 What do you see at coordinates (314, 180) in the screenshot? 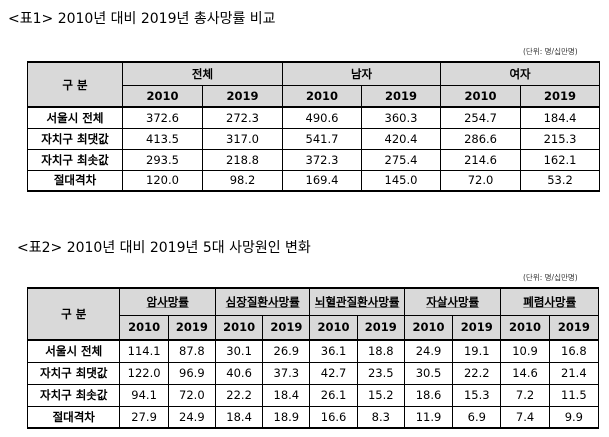
I see `table-row: 절대격차 120.0 98.2 169.4 145.0 72.0 53.2` at bounding box center [314, 180].